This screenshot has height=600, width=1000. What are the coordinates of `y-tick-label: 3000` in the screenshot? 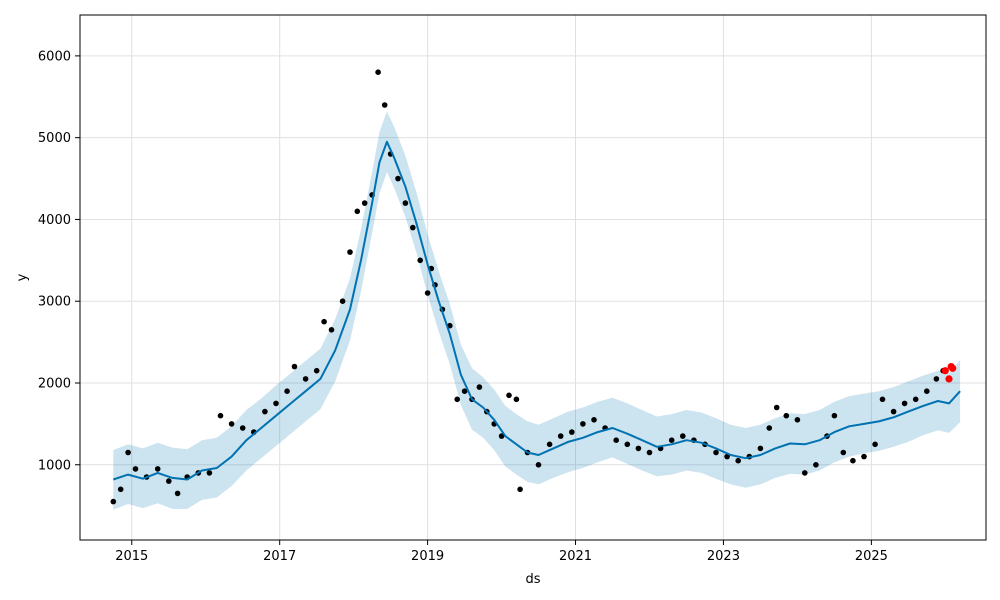 It's located at (54, 302).